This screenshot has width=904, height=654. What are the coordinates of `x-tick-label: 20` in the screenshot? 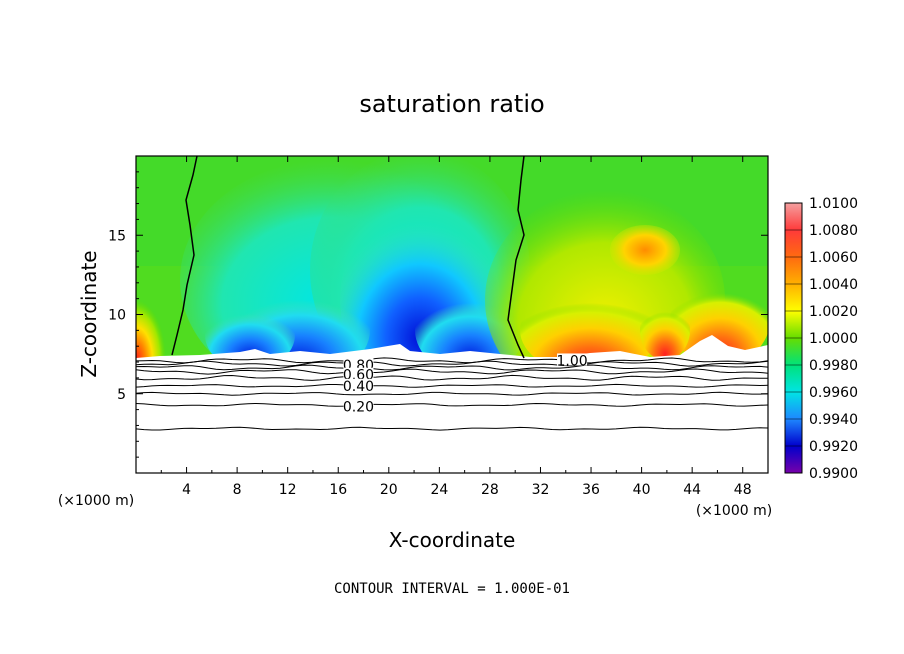 It's located at (389, 490).